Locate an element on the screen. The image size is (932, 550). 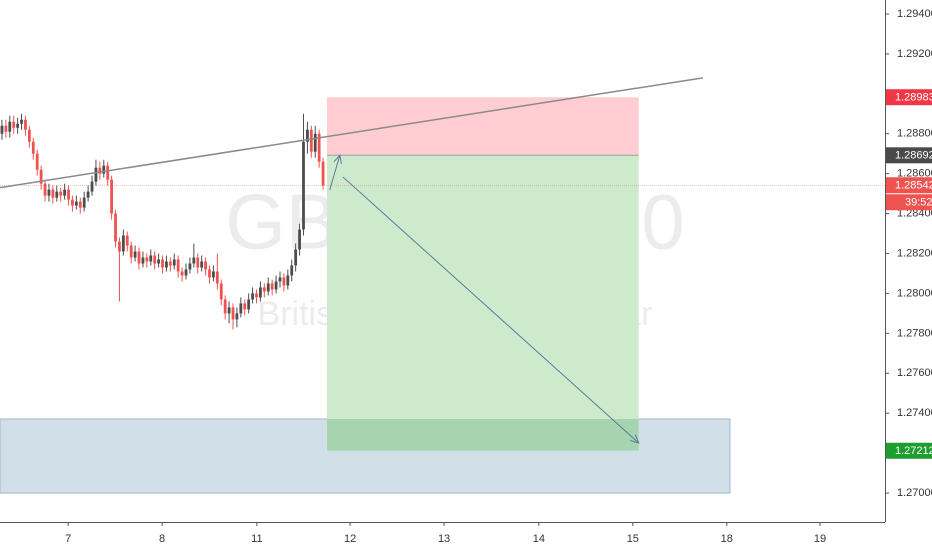
price-label: 1.28983 is located at coordinates (913, 98).